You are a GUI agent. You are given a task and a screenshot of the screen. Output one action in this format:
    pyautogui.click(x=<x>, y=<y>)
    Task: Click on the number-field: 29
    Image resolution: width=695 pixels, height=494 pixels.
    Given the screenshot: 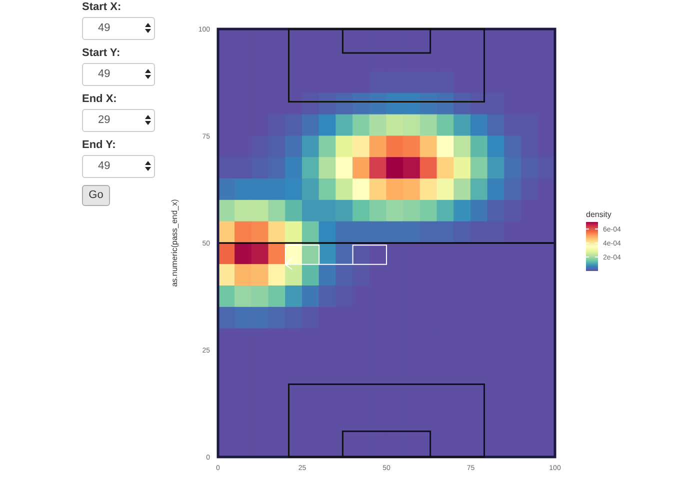 What is the action you would take?
    pyautogui.click(x=118, y=120)
    